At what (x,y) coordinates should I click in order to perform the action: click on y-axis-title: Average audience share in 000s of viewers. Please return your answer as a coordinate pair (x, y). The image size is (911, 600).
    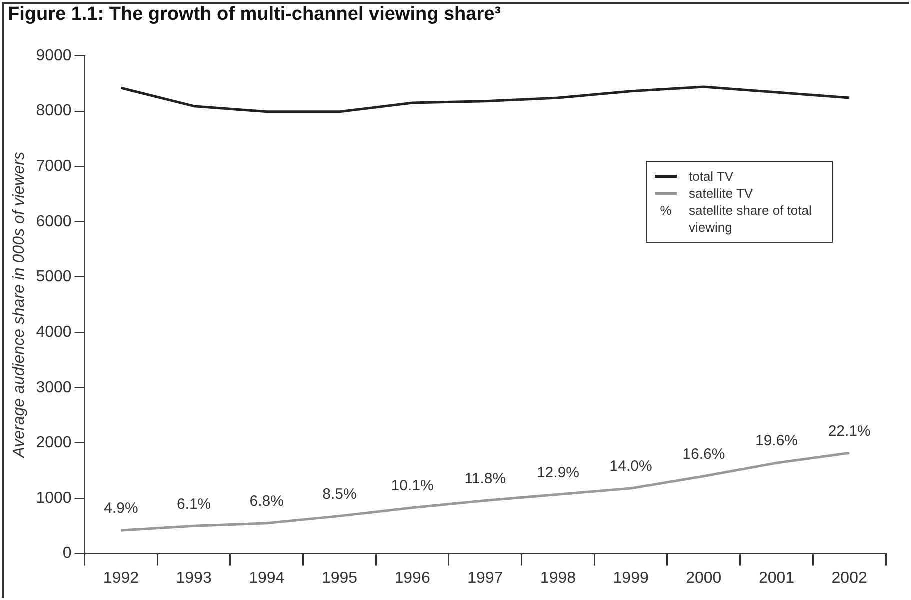
    Looking at the image, I should click on (19, 305).